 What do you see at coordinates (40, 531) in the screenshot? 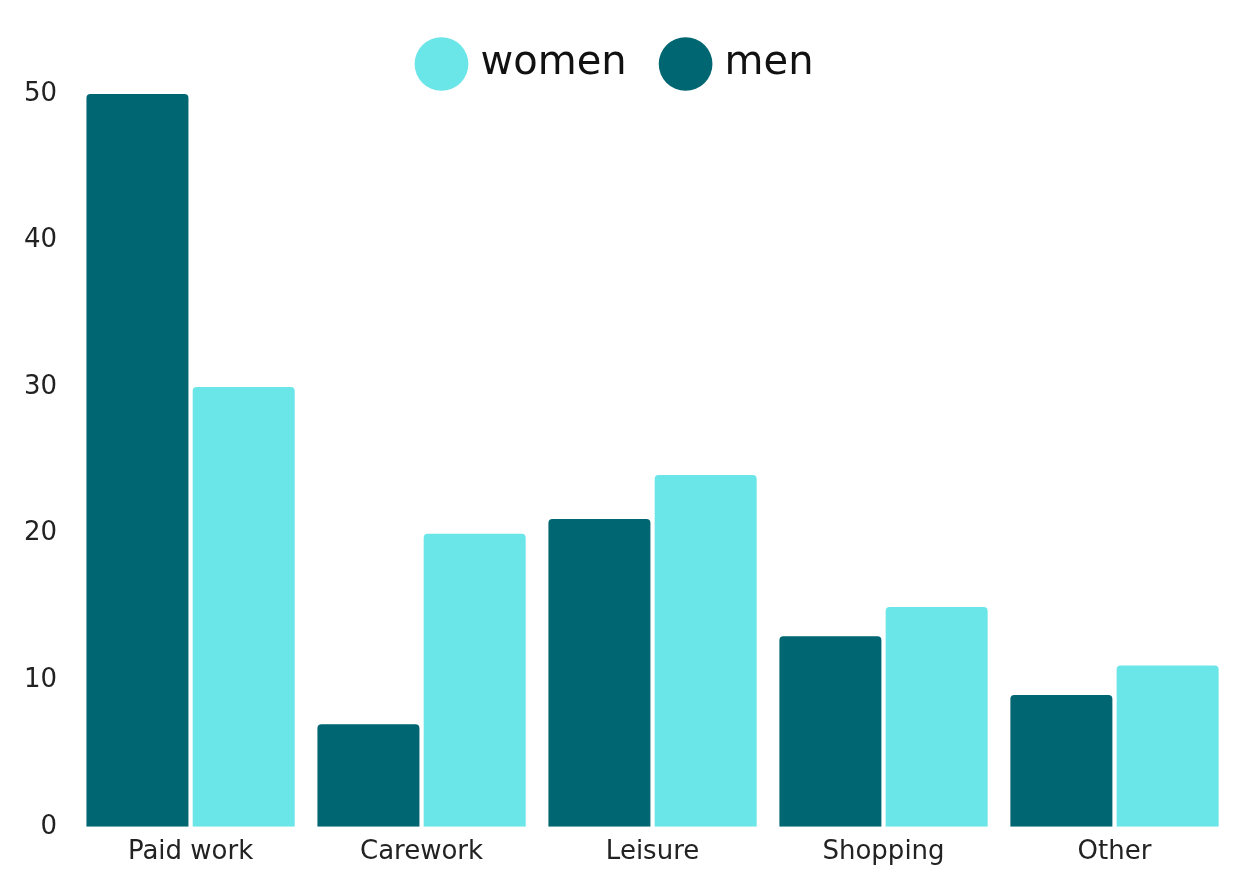
I see `y-tick-label: 20` at bounding box center [40, 531].